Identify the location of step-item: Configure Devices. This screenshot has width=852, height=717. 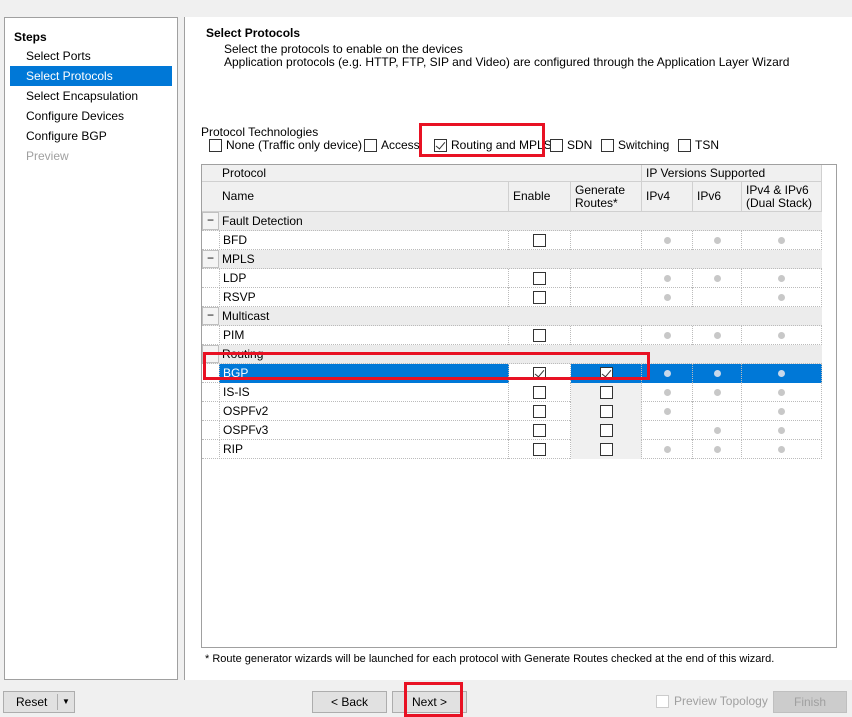
(75, 116).